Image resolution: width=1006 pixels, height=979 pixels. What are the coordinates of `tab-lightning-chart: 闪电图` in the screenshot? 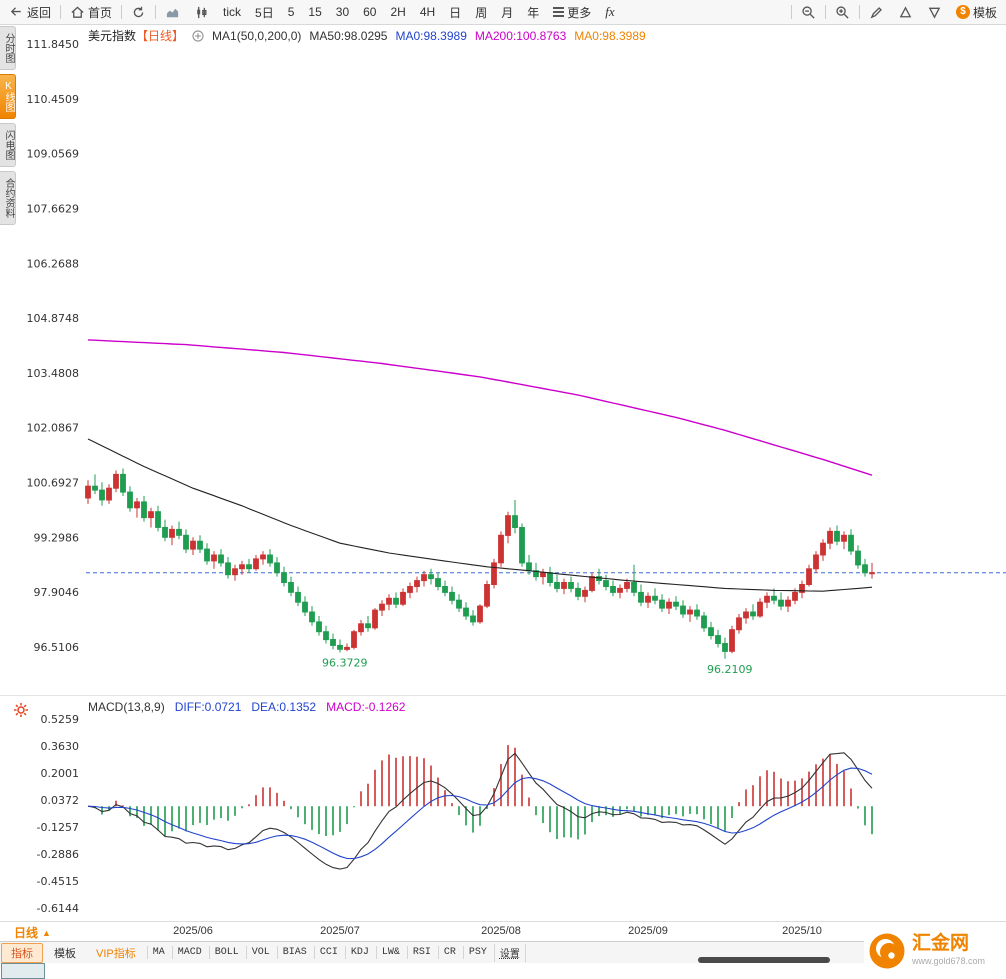 It's located at (8, 145).